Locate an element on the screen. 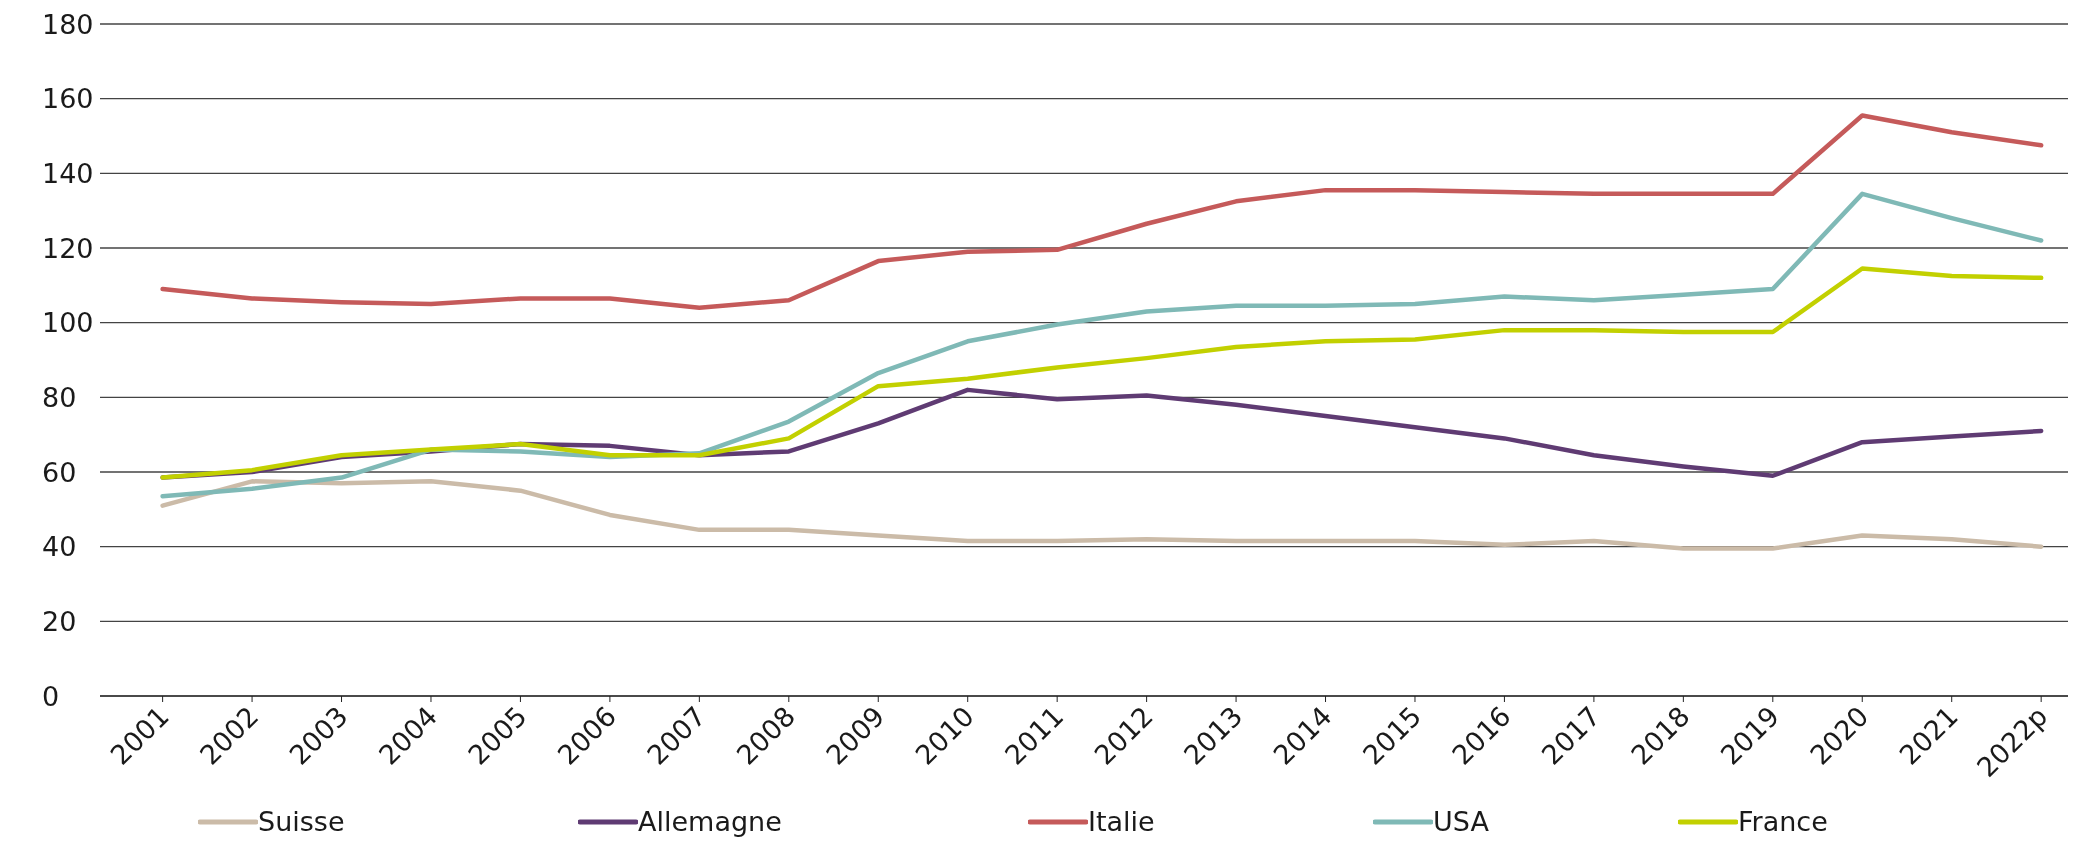 This screenshot has height=853, width=2082. y-tick-label: 40 is located at coordinates (59, 547).